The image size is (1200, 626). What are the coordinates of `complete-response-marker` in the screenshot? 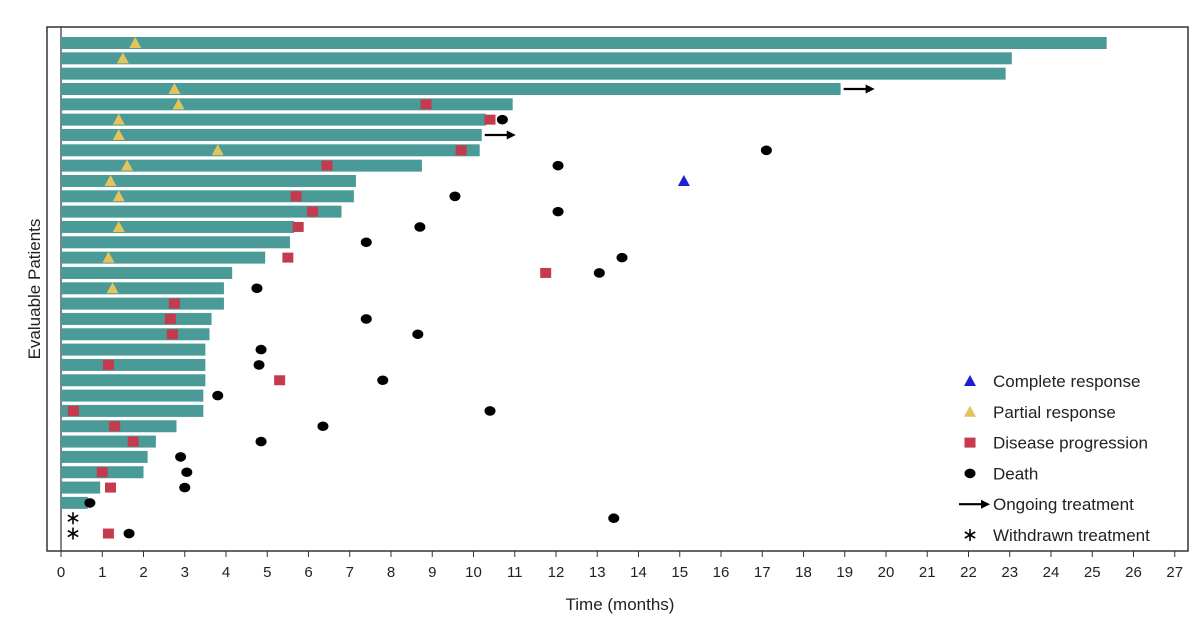 It's located at (683, 180).